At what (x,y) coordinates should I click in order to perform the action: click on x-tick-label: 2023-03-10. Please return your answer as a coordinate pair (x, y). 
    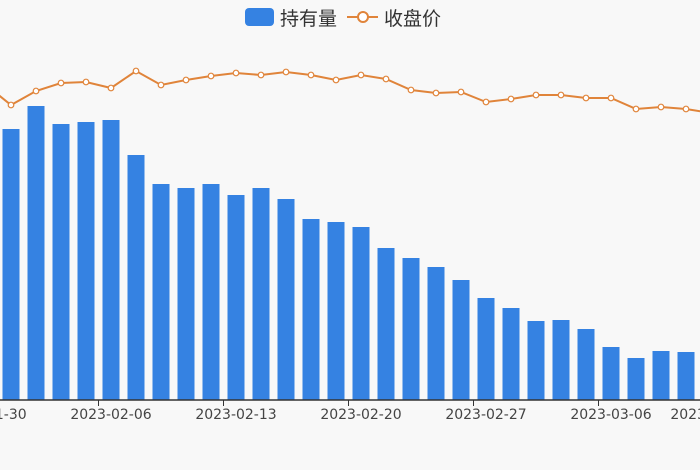
    Looking at the image, I should click on (685, 415).